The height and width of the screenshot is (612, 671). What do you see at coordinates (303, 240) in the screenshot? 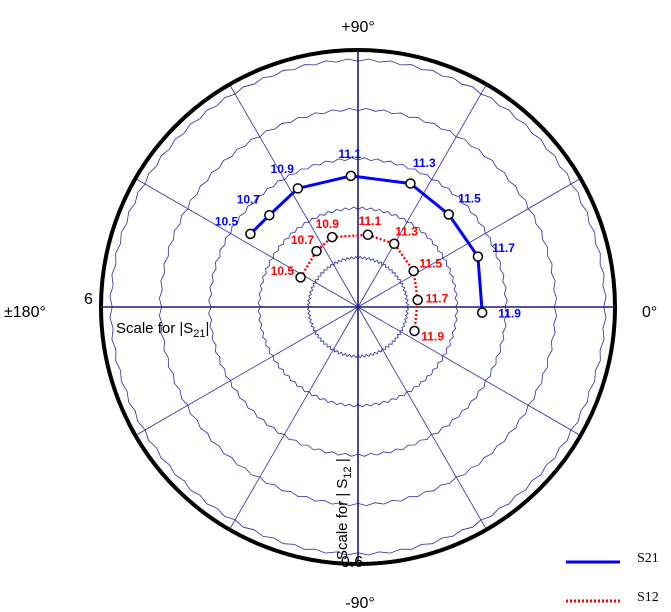
I see `s12-freq-label-10.7: 10.7` at bounding box center [303, 240].